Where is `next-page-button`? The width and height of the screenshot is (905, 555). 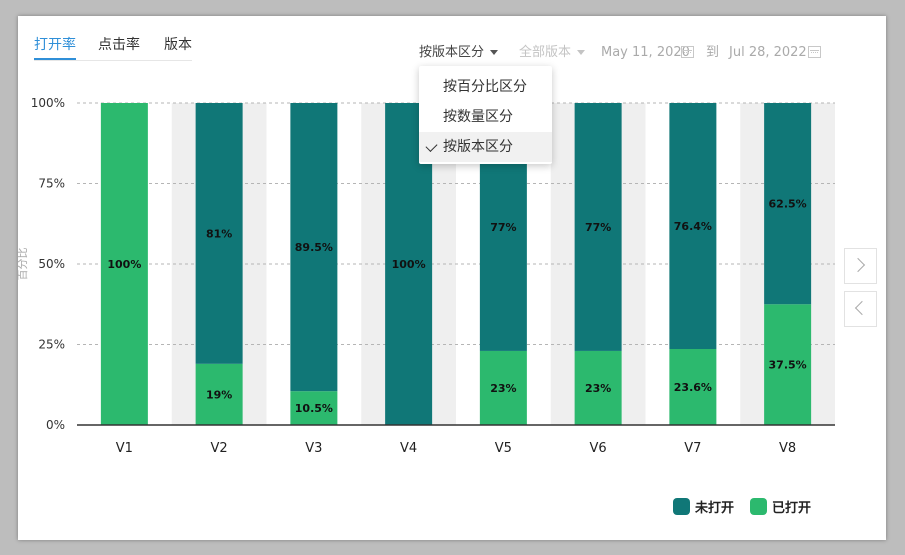 next-page-button is located at coordinates (860, 266).